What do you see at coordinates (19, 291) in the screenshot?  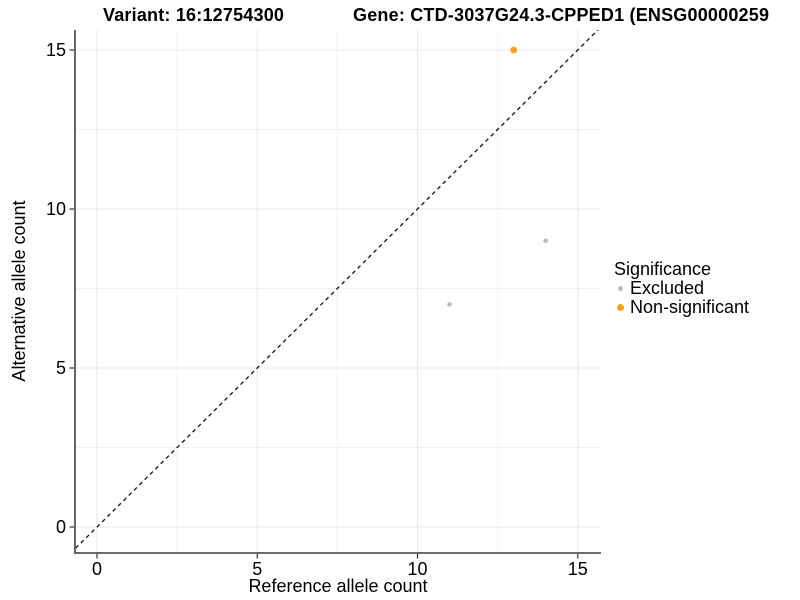 I see `y-axis-title: Alternative allele count` at bounding box center [19, 291].